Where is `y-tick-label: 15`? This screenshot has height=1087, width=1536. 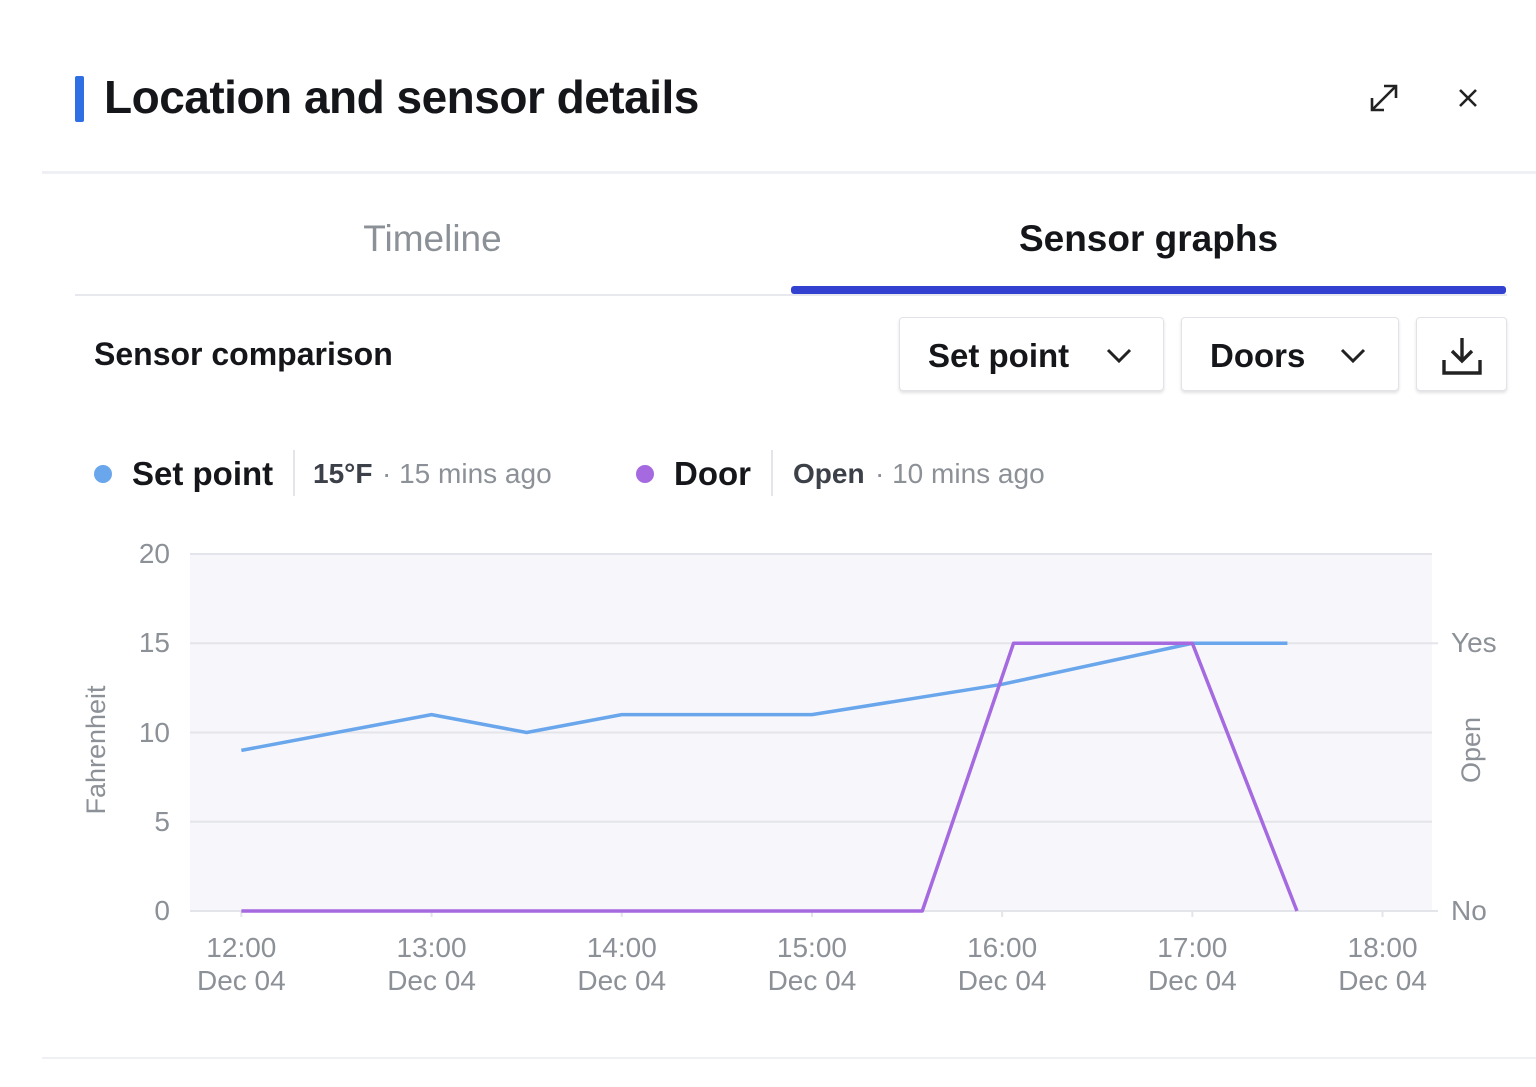 y-tick-label: 15 is located at coordinates (154, 643).